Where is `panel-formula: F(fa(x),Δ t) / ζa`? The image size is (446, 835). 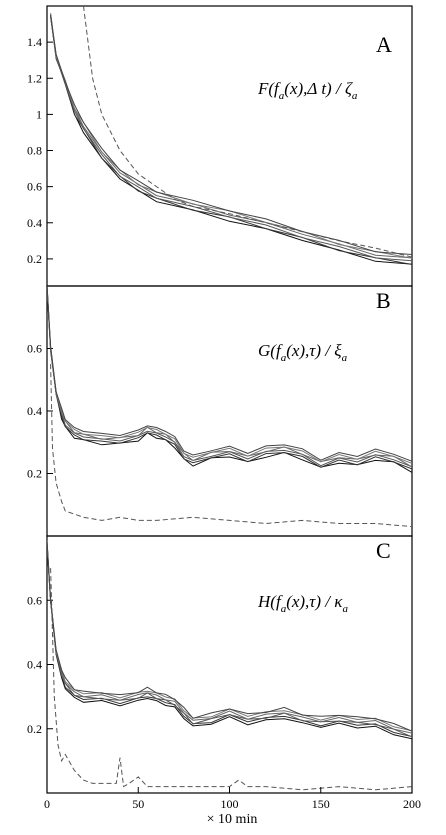 panel-formula: F(fa(x),Δ t) / ζa is located at coordinates (307, 90).